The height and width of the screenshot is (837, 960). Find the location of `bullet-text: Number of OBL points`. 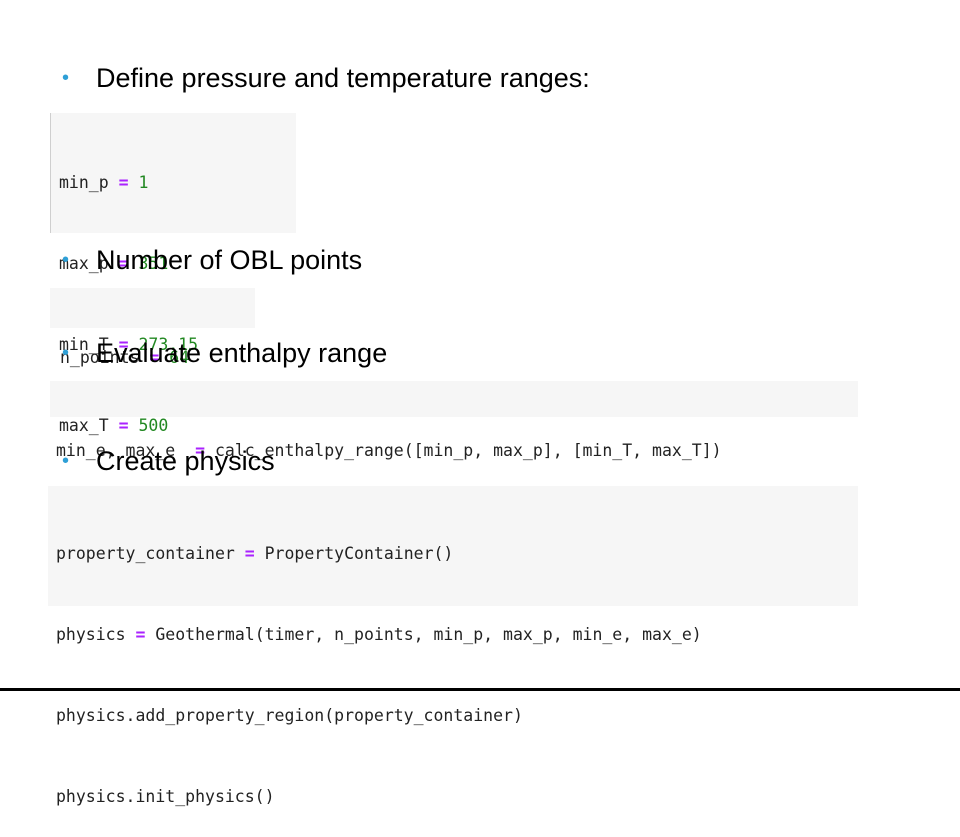

bullet-text: Number of OBL points is located at coordinates (229, 259).